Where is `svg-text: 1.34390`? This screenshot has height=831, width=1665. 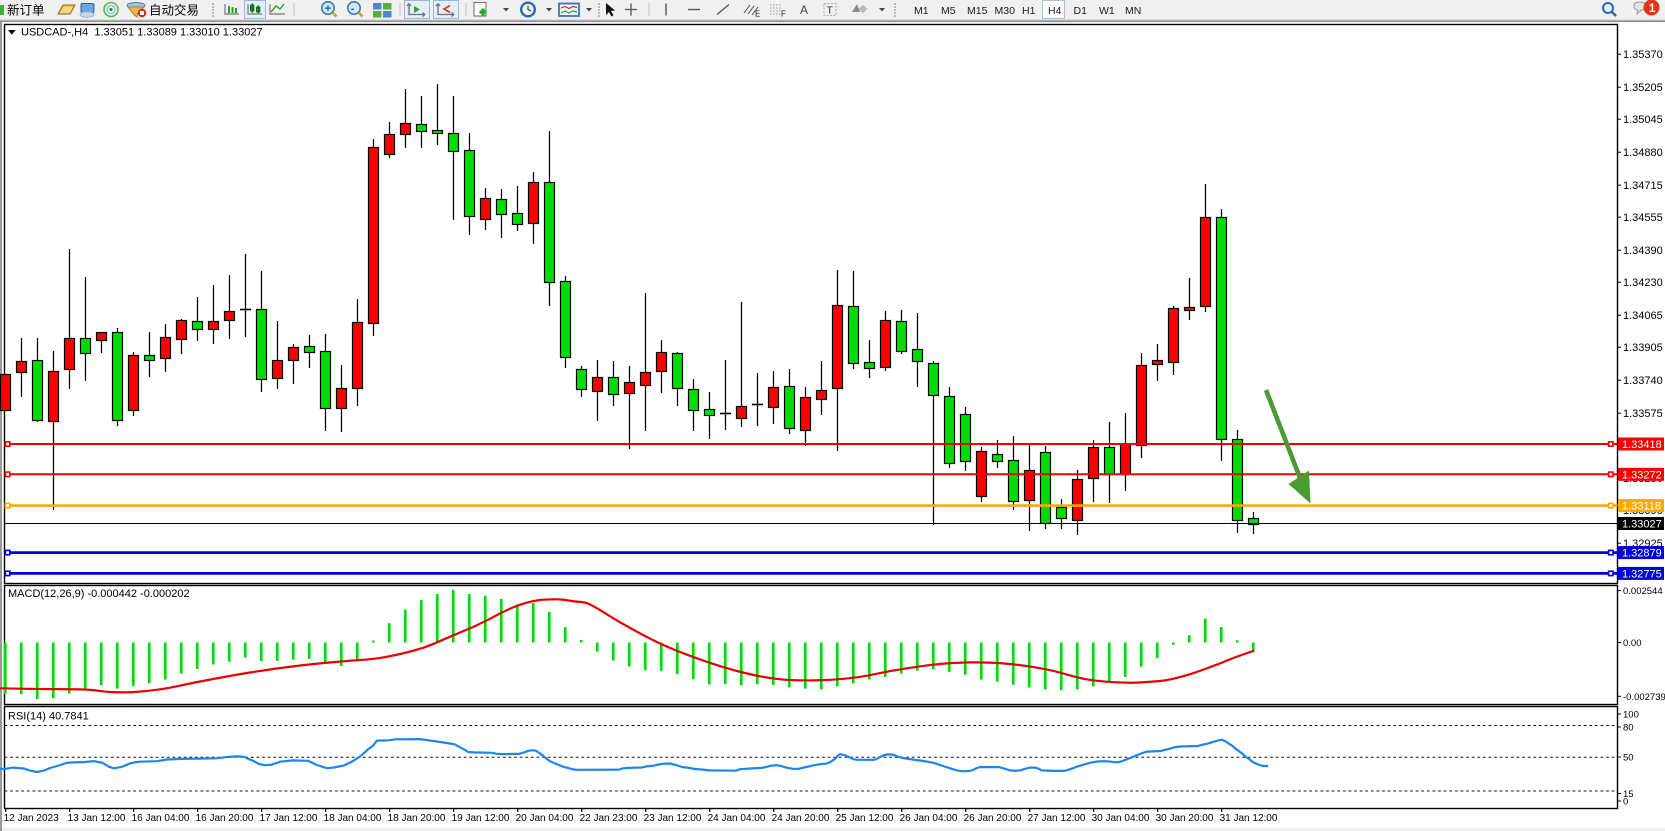 svg-text: 1.34390 is located at coordinates (1643, 251).